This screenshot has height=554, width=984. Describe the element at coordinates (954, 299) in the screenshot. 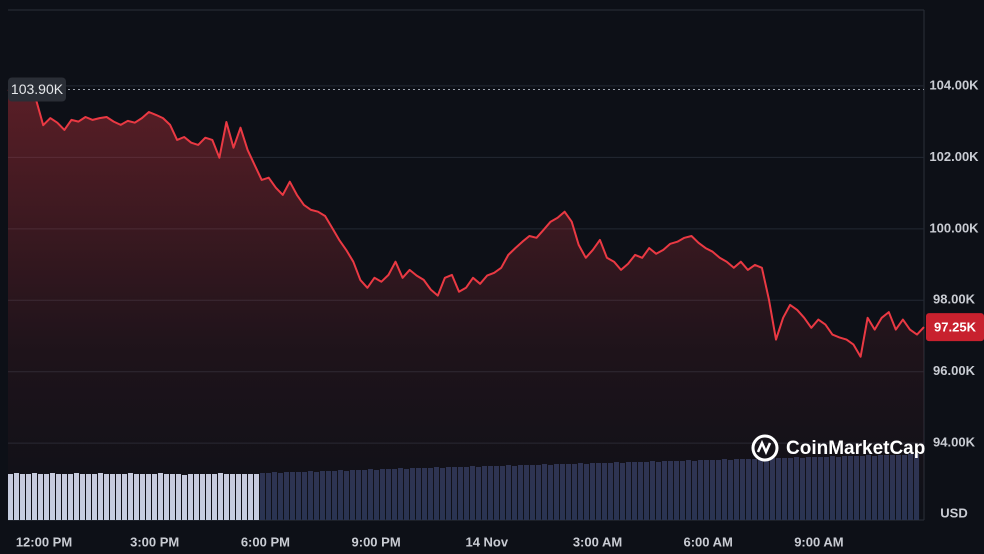

I see `y-tick-label: 98.00K` at that location.